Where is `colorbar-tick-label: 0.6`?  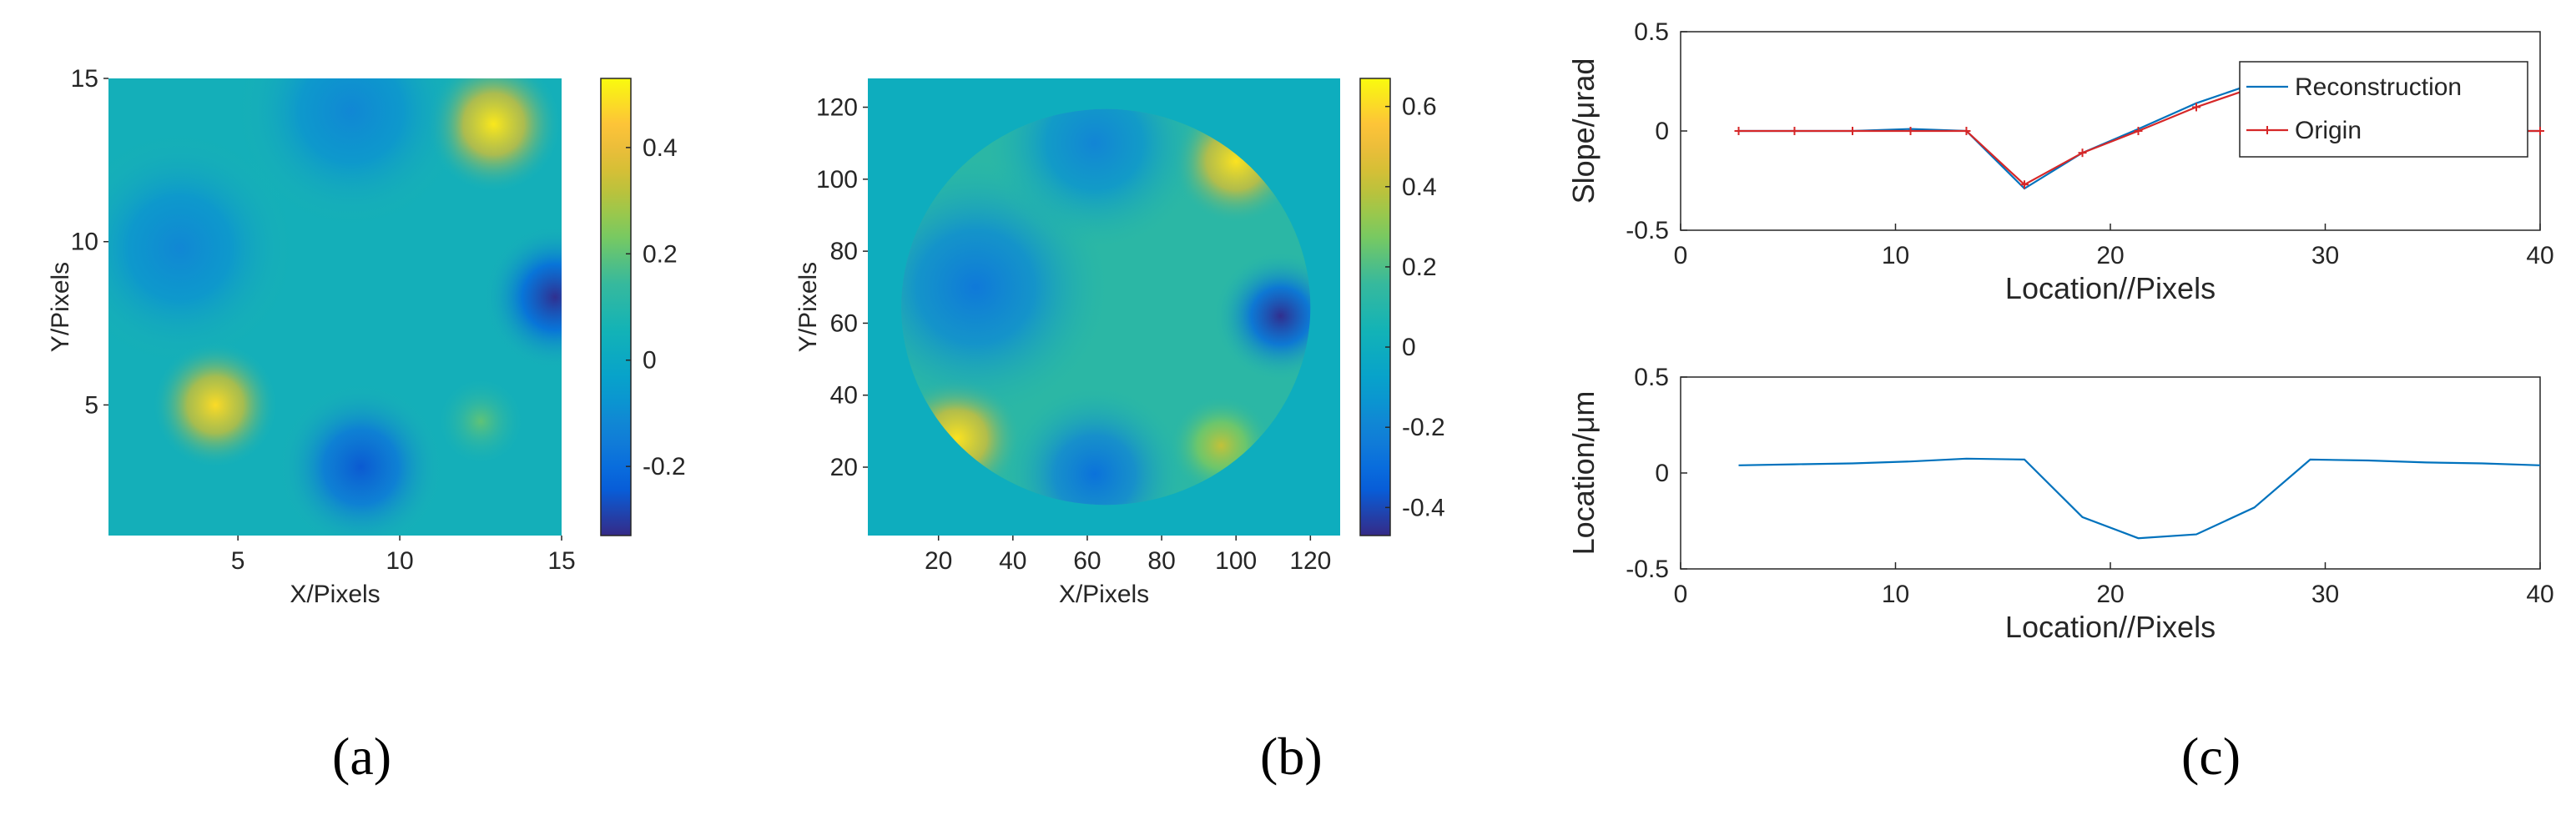 colorbar-tick-label: 0.6 is located at coordinates (1419, 107).